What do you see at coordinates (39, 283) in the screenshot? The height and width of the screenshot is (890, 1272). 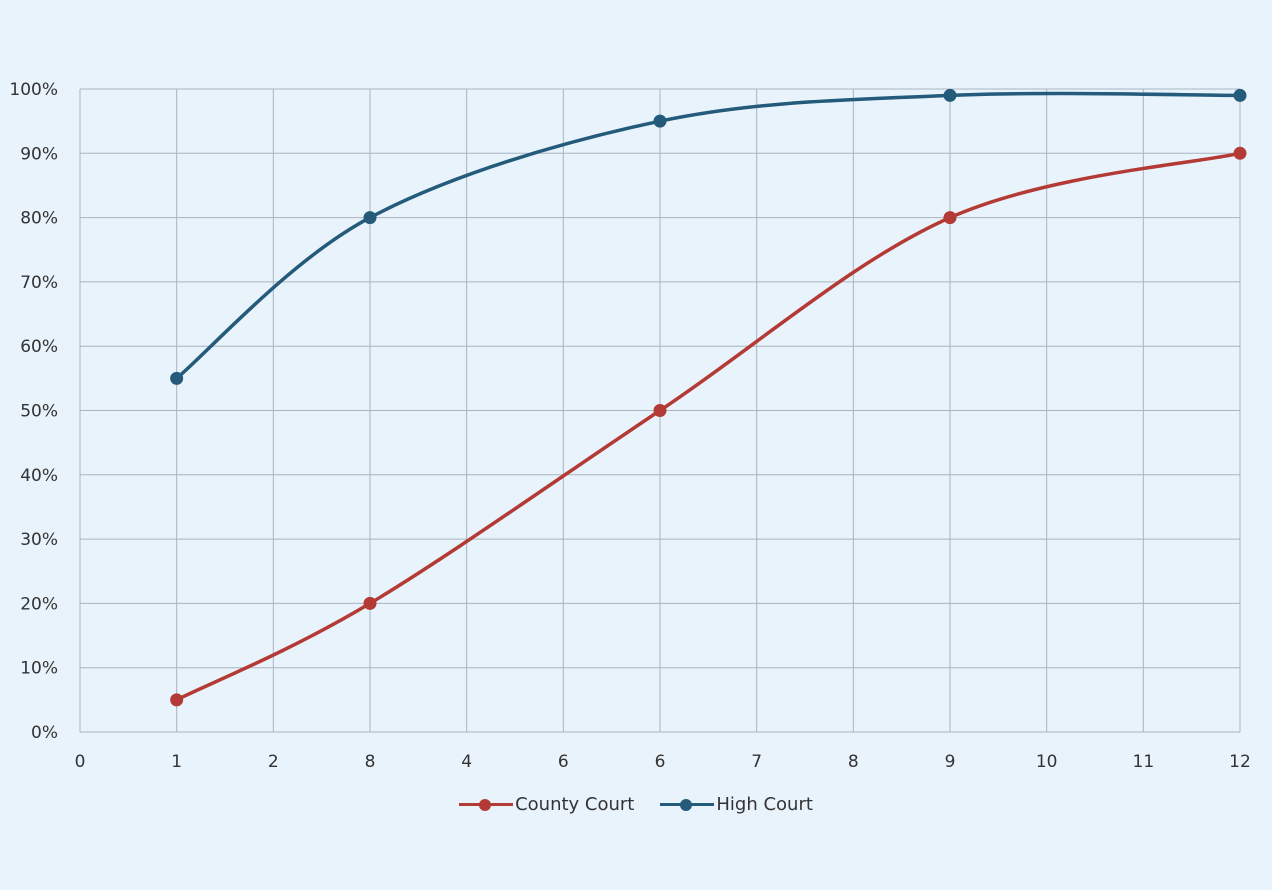 I see `y-tick-label: 70%` at bounding box center [39, 283].